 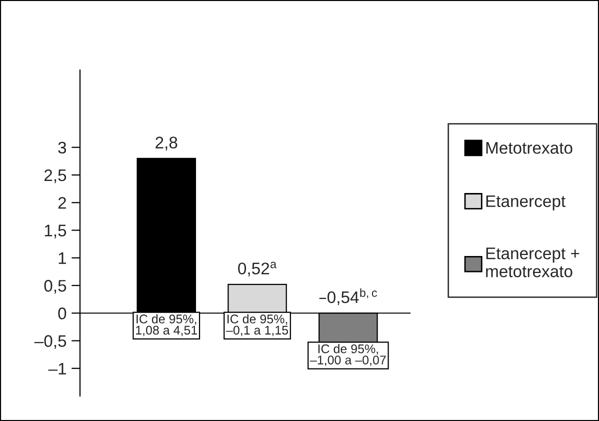 What do you see at coordinates (526, 202) in the screenshot?
I see `legend-label: Etanercept` at bounding box center [526, 202].